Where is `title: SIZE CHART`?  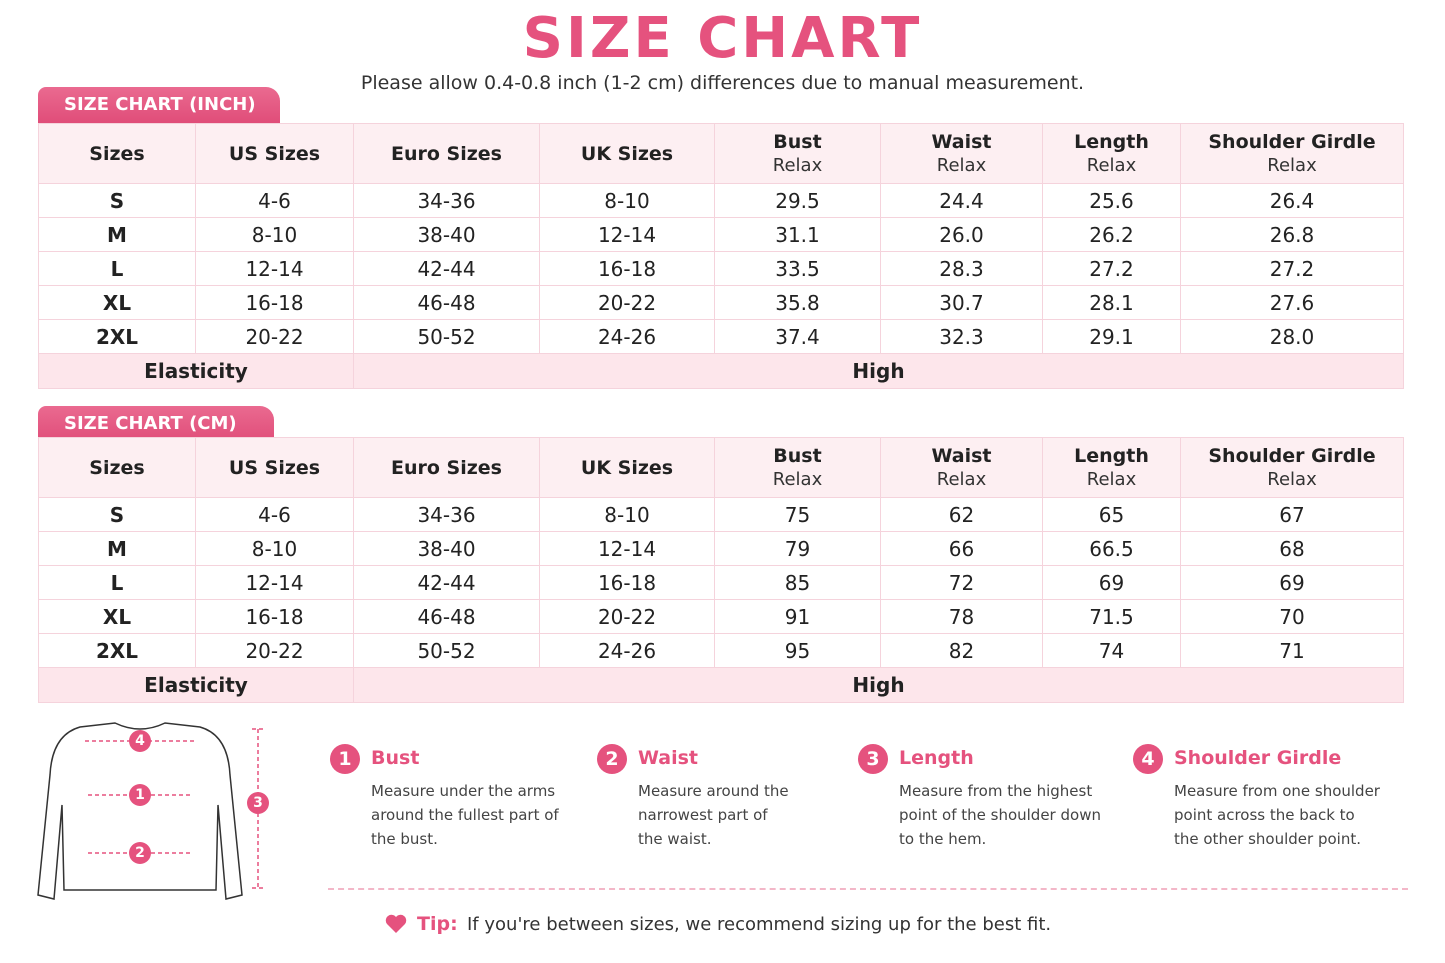 title: SIZE CHART is located at coordinates (722, 38).